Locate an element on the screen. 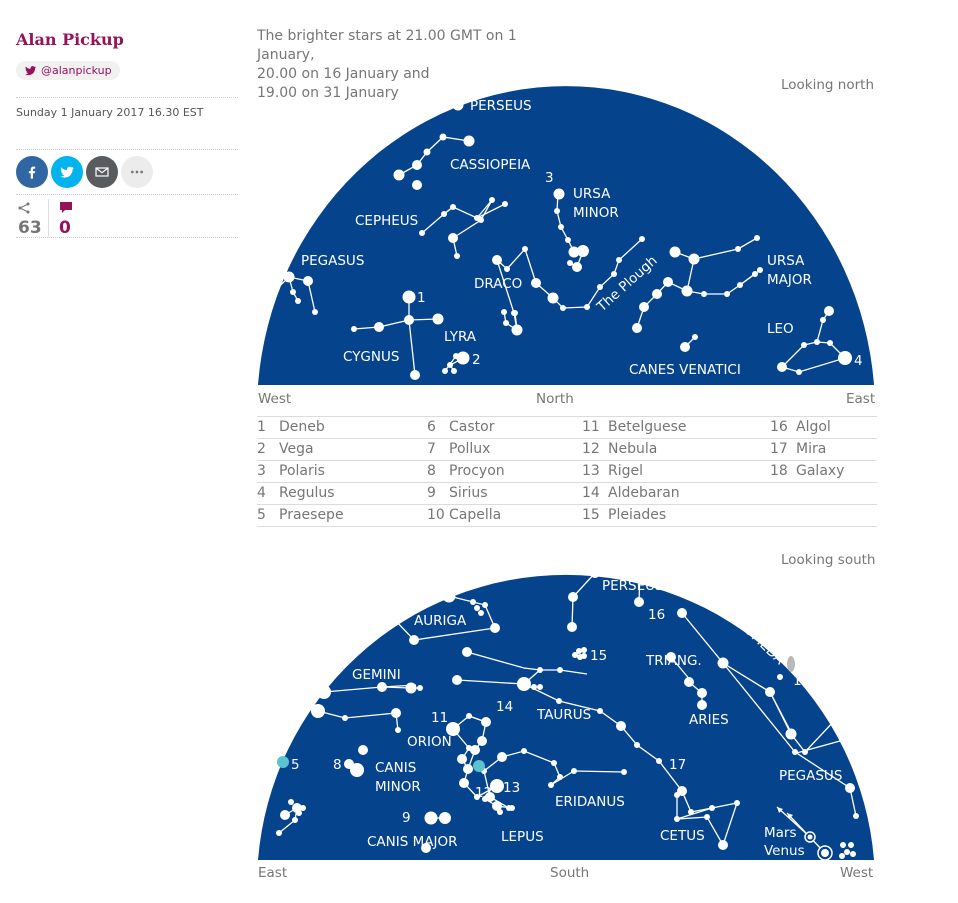  email-share-button is located at coordinates (102, 172).